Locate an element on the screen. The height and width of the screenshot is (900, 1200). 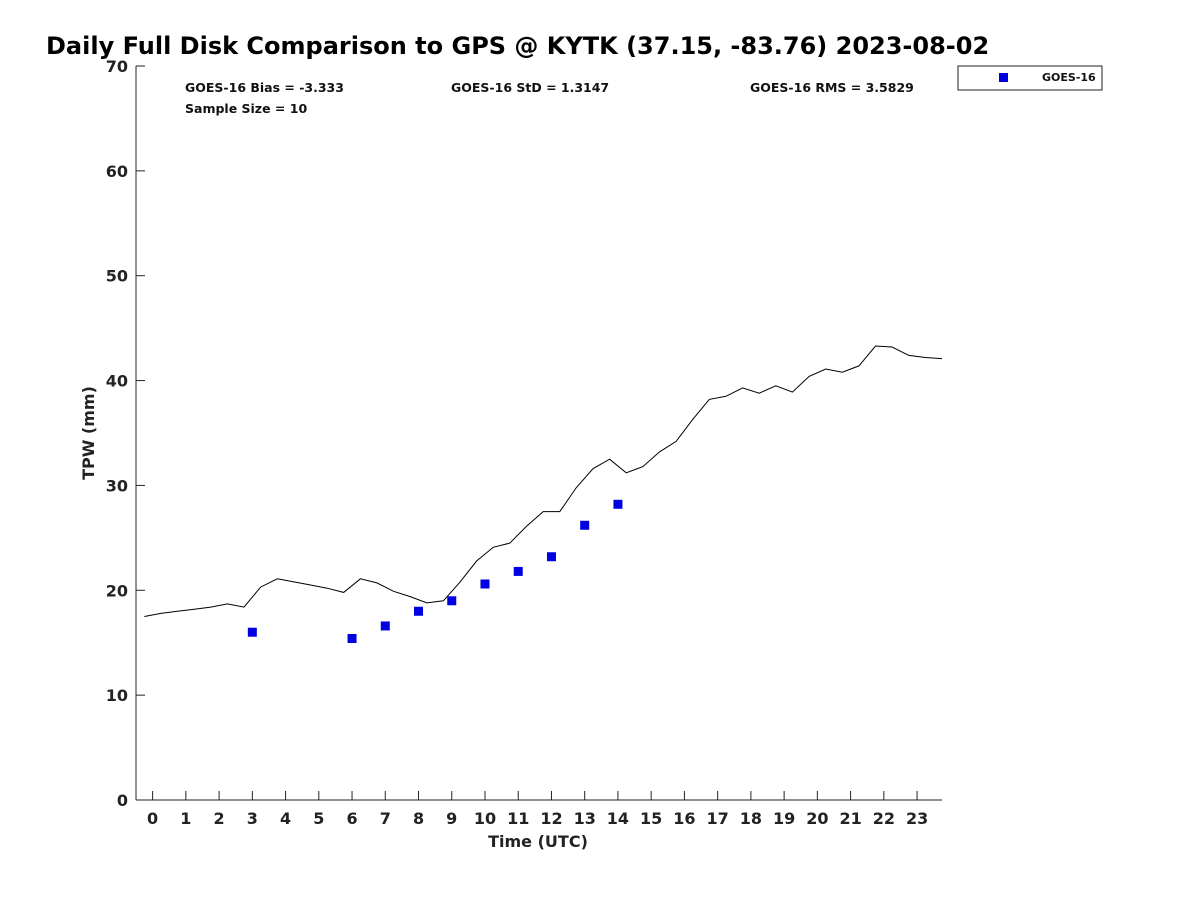
y-tick-label-0: 0 is located at coordinates (122, 800).